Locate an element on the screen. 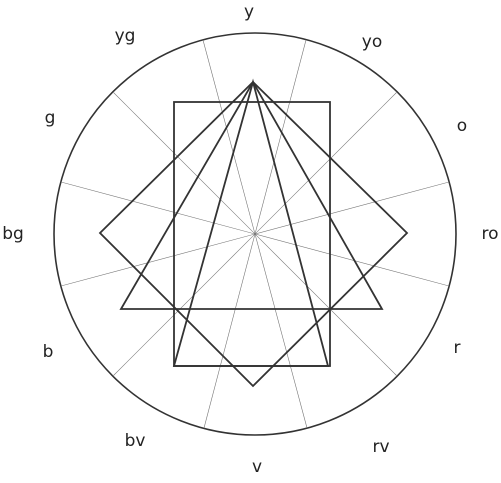  hue-label-rv: rv is located at coordinates (380, 447).